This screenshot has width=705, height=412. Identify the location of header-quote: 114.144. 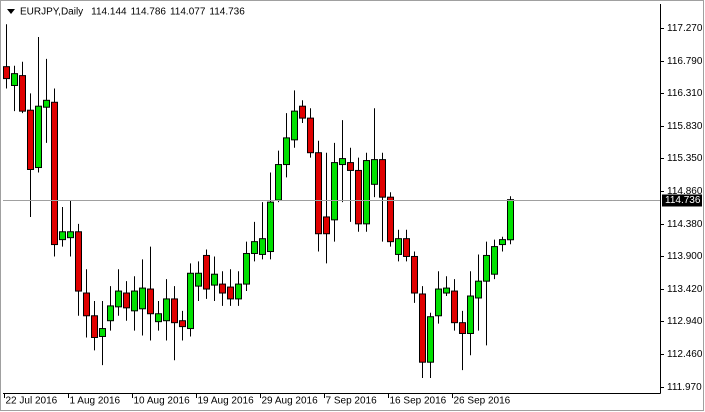
(109, 12).